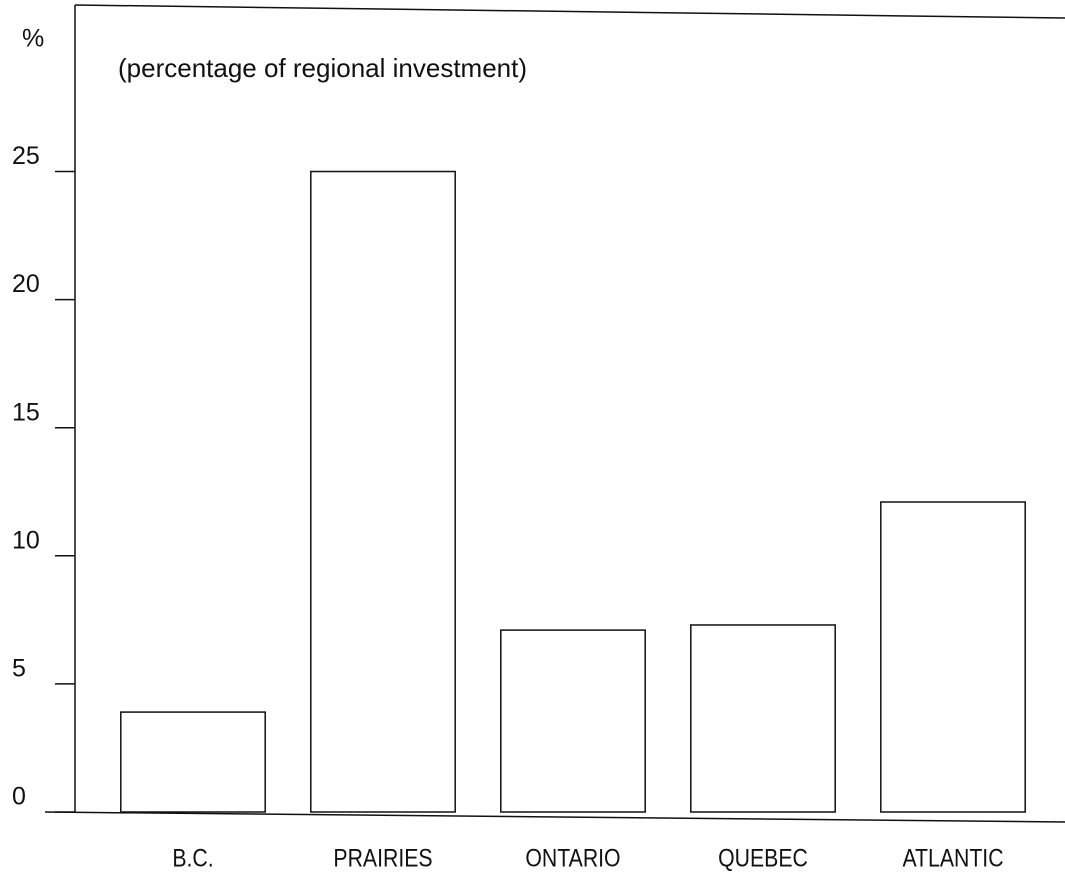  I want to click on x-axis, so click(554, 817).